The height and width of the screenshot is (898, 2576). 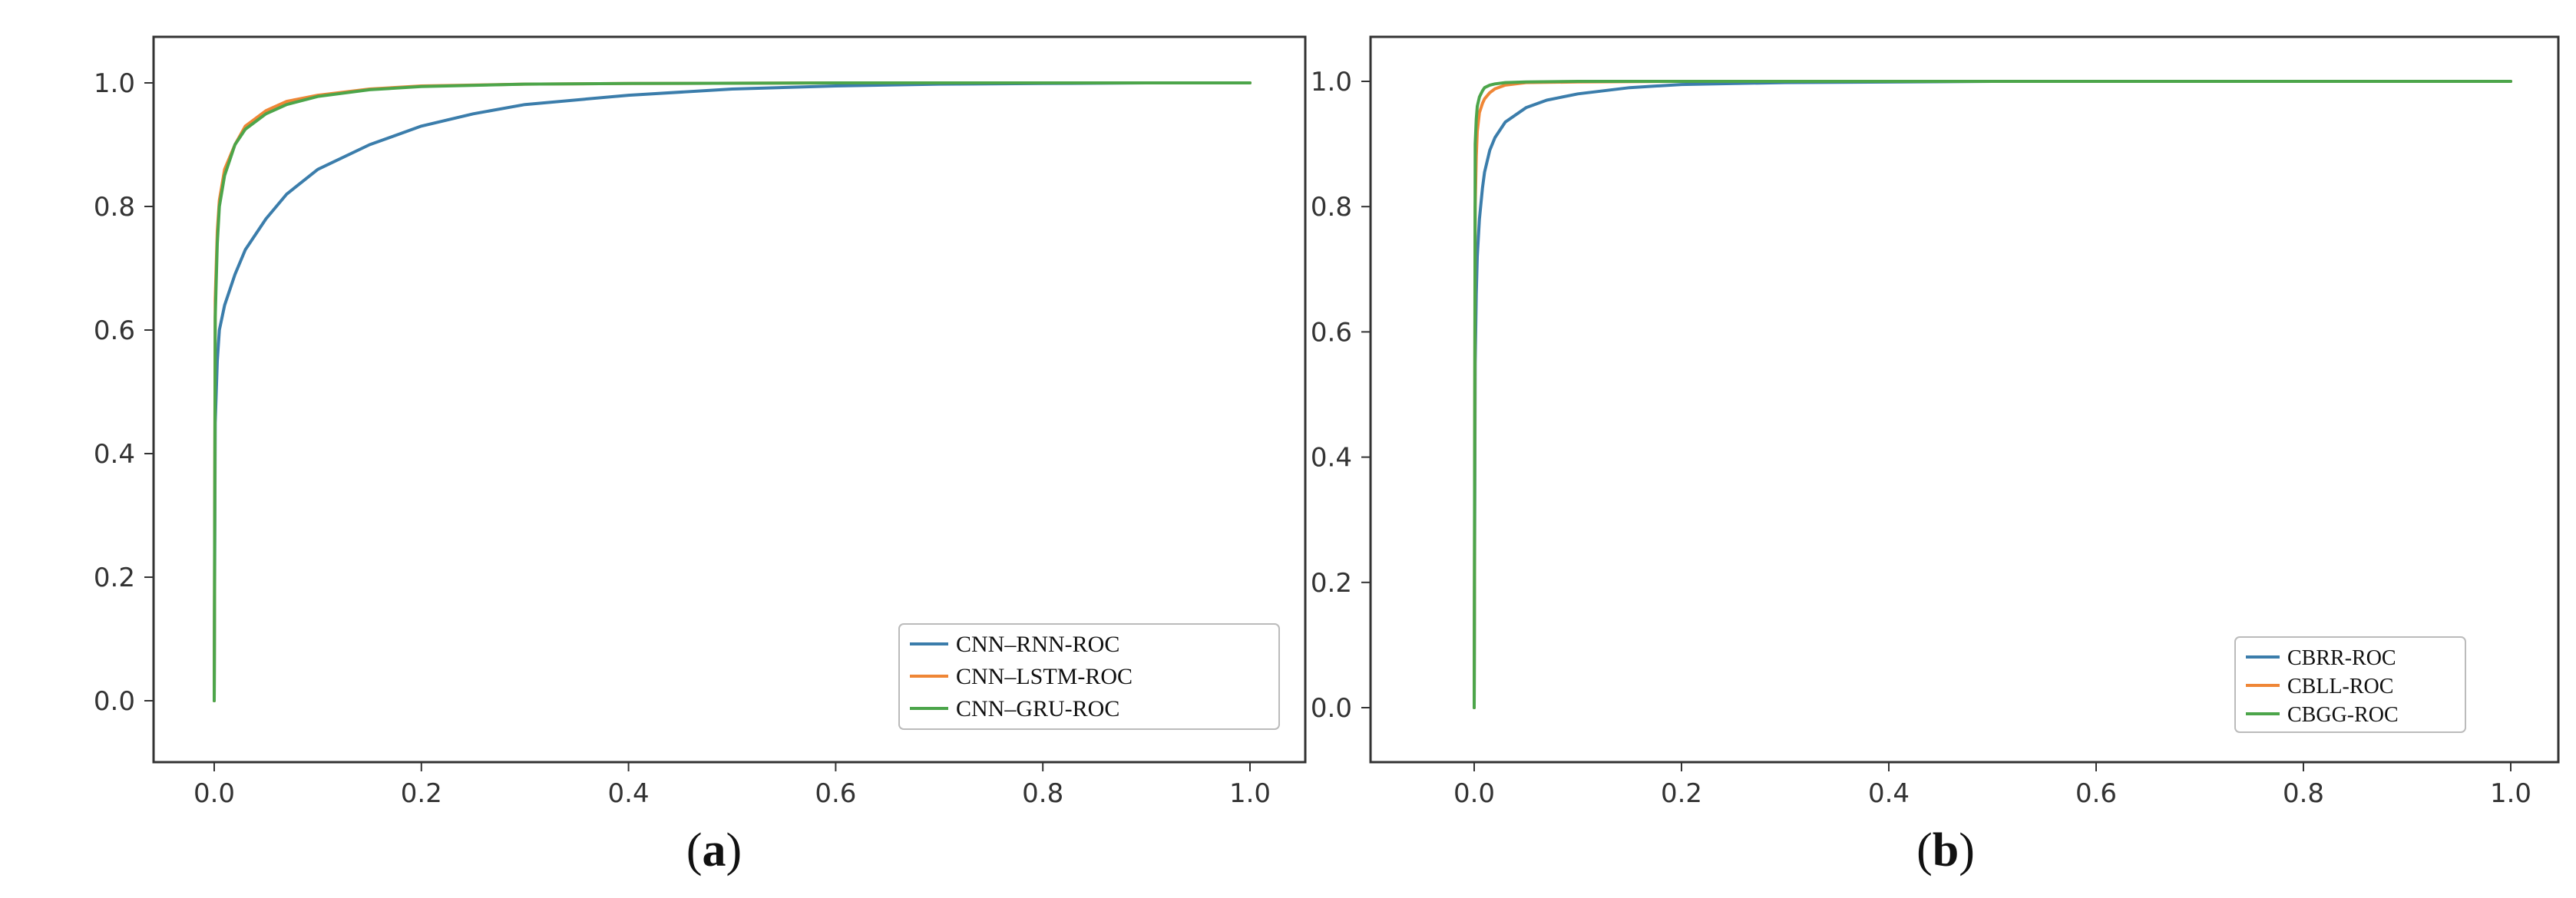 I want to click on y-tick-label-a-1: 0.2, so click(x=114, y=578).